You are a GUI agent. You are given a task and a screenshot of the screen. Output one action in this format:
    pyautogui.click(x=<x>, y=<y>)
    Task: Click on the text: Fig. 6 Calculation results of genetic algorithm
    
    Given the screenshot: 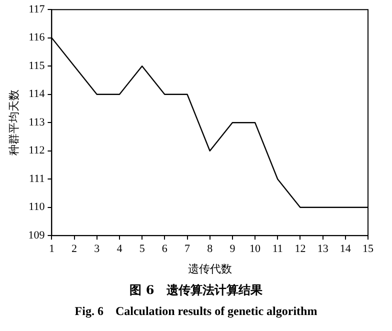 What is the action you would take?
    pyautogui.click(x=196, y=311)
    